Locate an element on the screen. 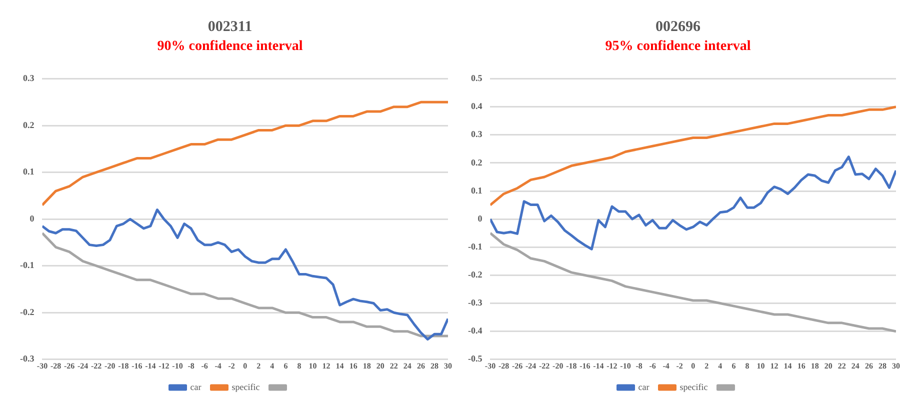  chart-title: 002311 is located at coordinates (230, 26).